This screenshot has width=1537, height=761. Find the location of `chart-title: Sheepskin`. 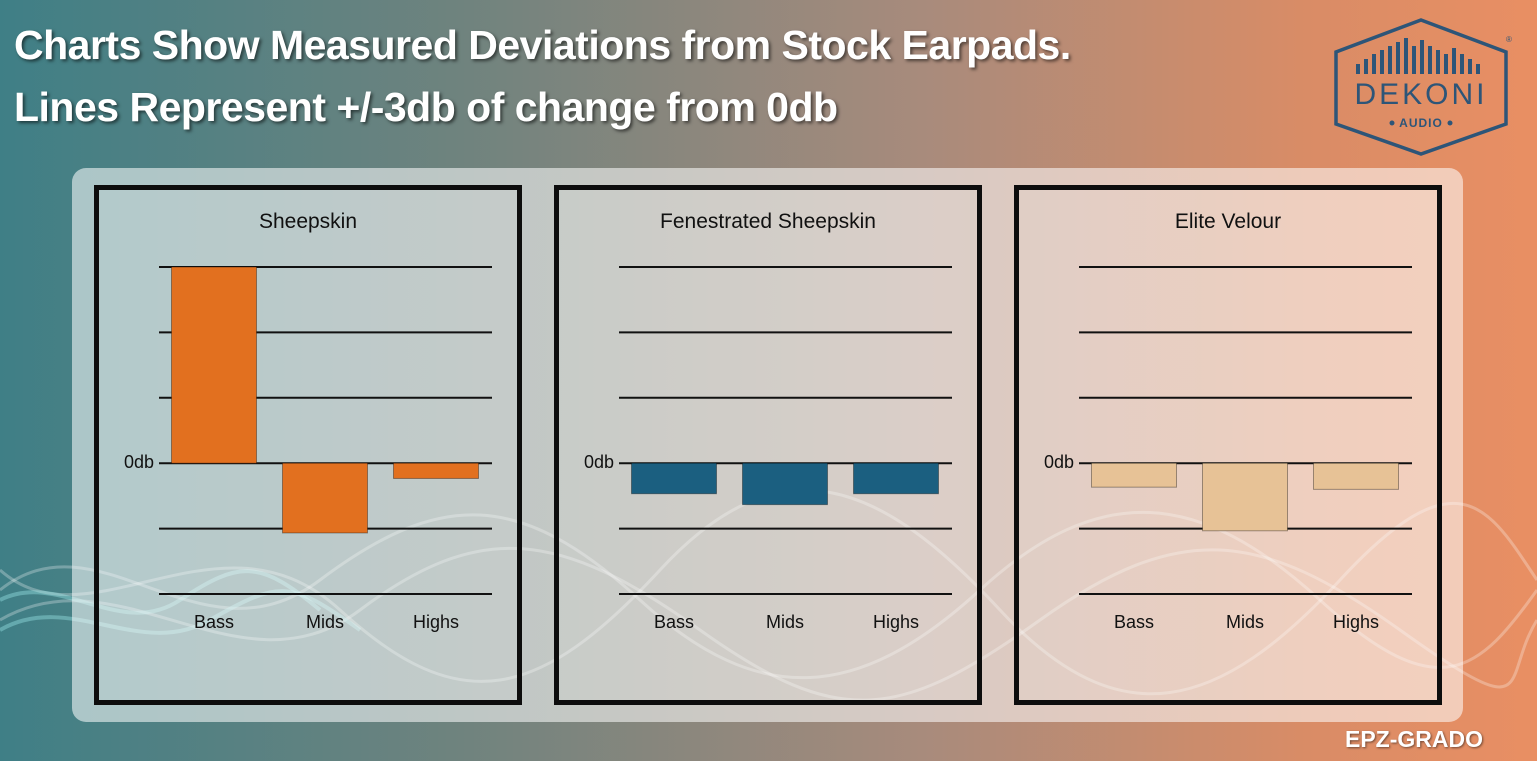

chart-title: Sheepskin is located at coordinates (308, 221).